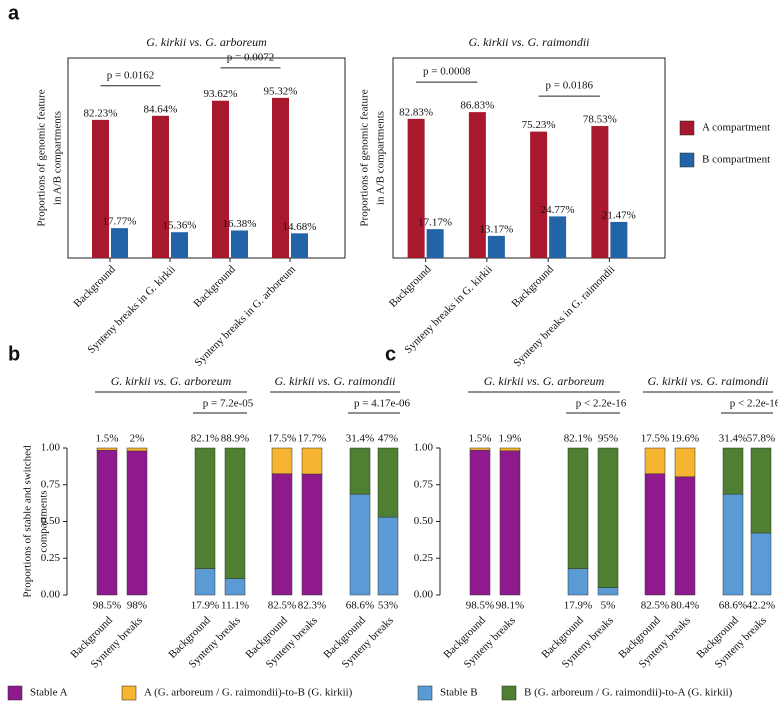  I want to click on value-label: 68.6%, so click(733, 606).